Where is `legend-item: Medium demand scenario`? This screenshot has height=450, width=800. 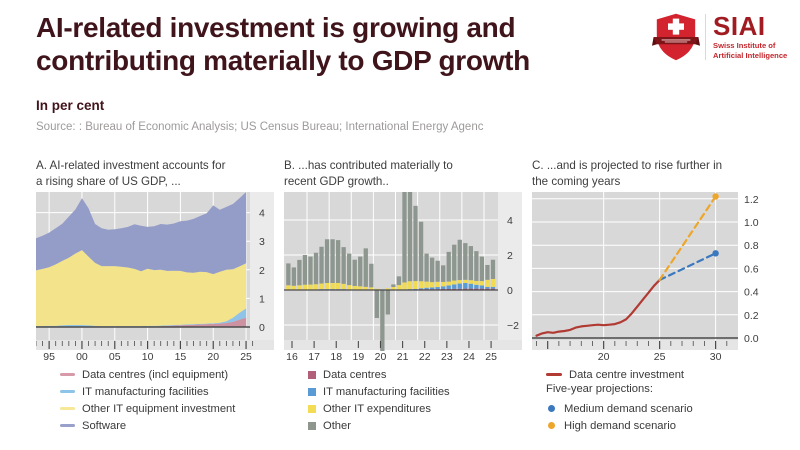 legend-item: Medium demand scenario is located at coordinates (663, 408).